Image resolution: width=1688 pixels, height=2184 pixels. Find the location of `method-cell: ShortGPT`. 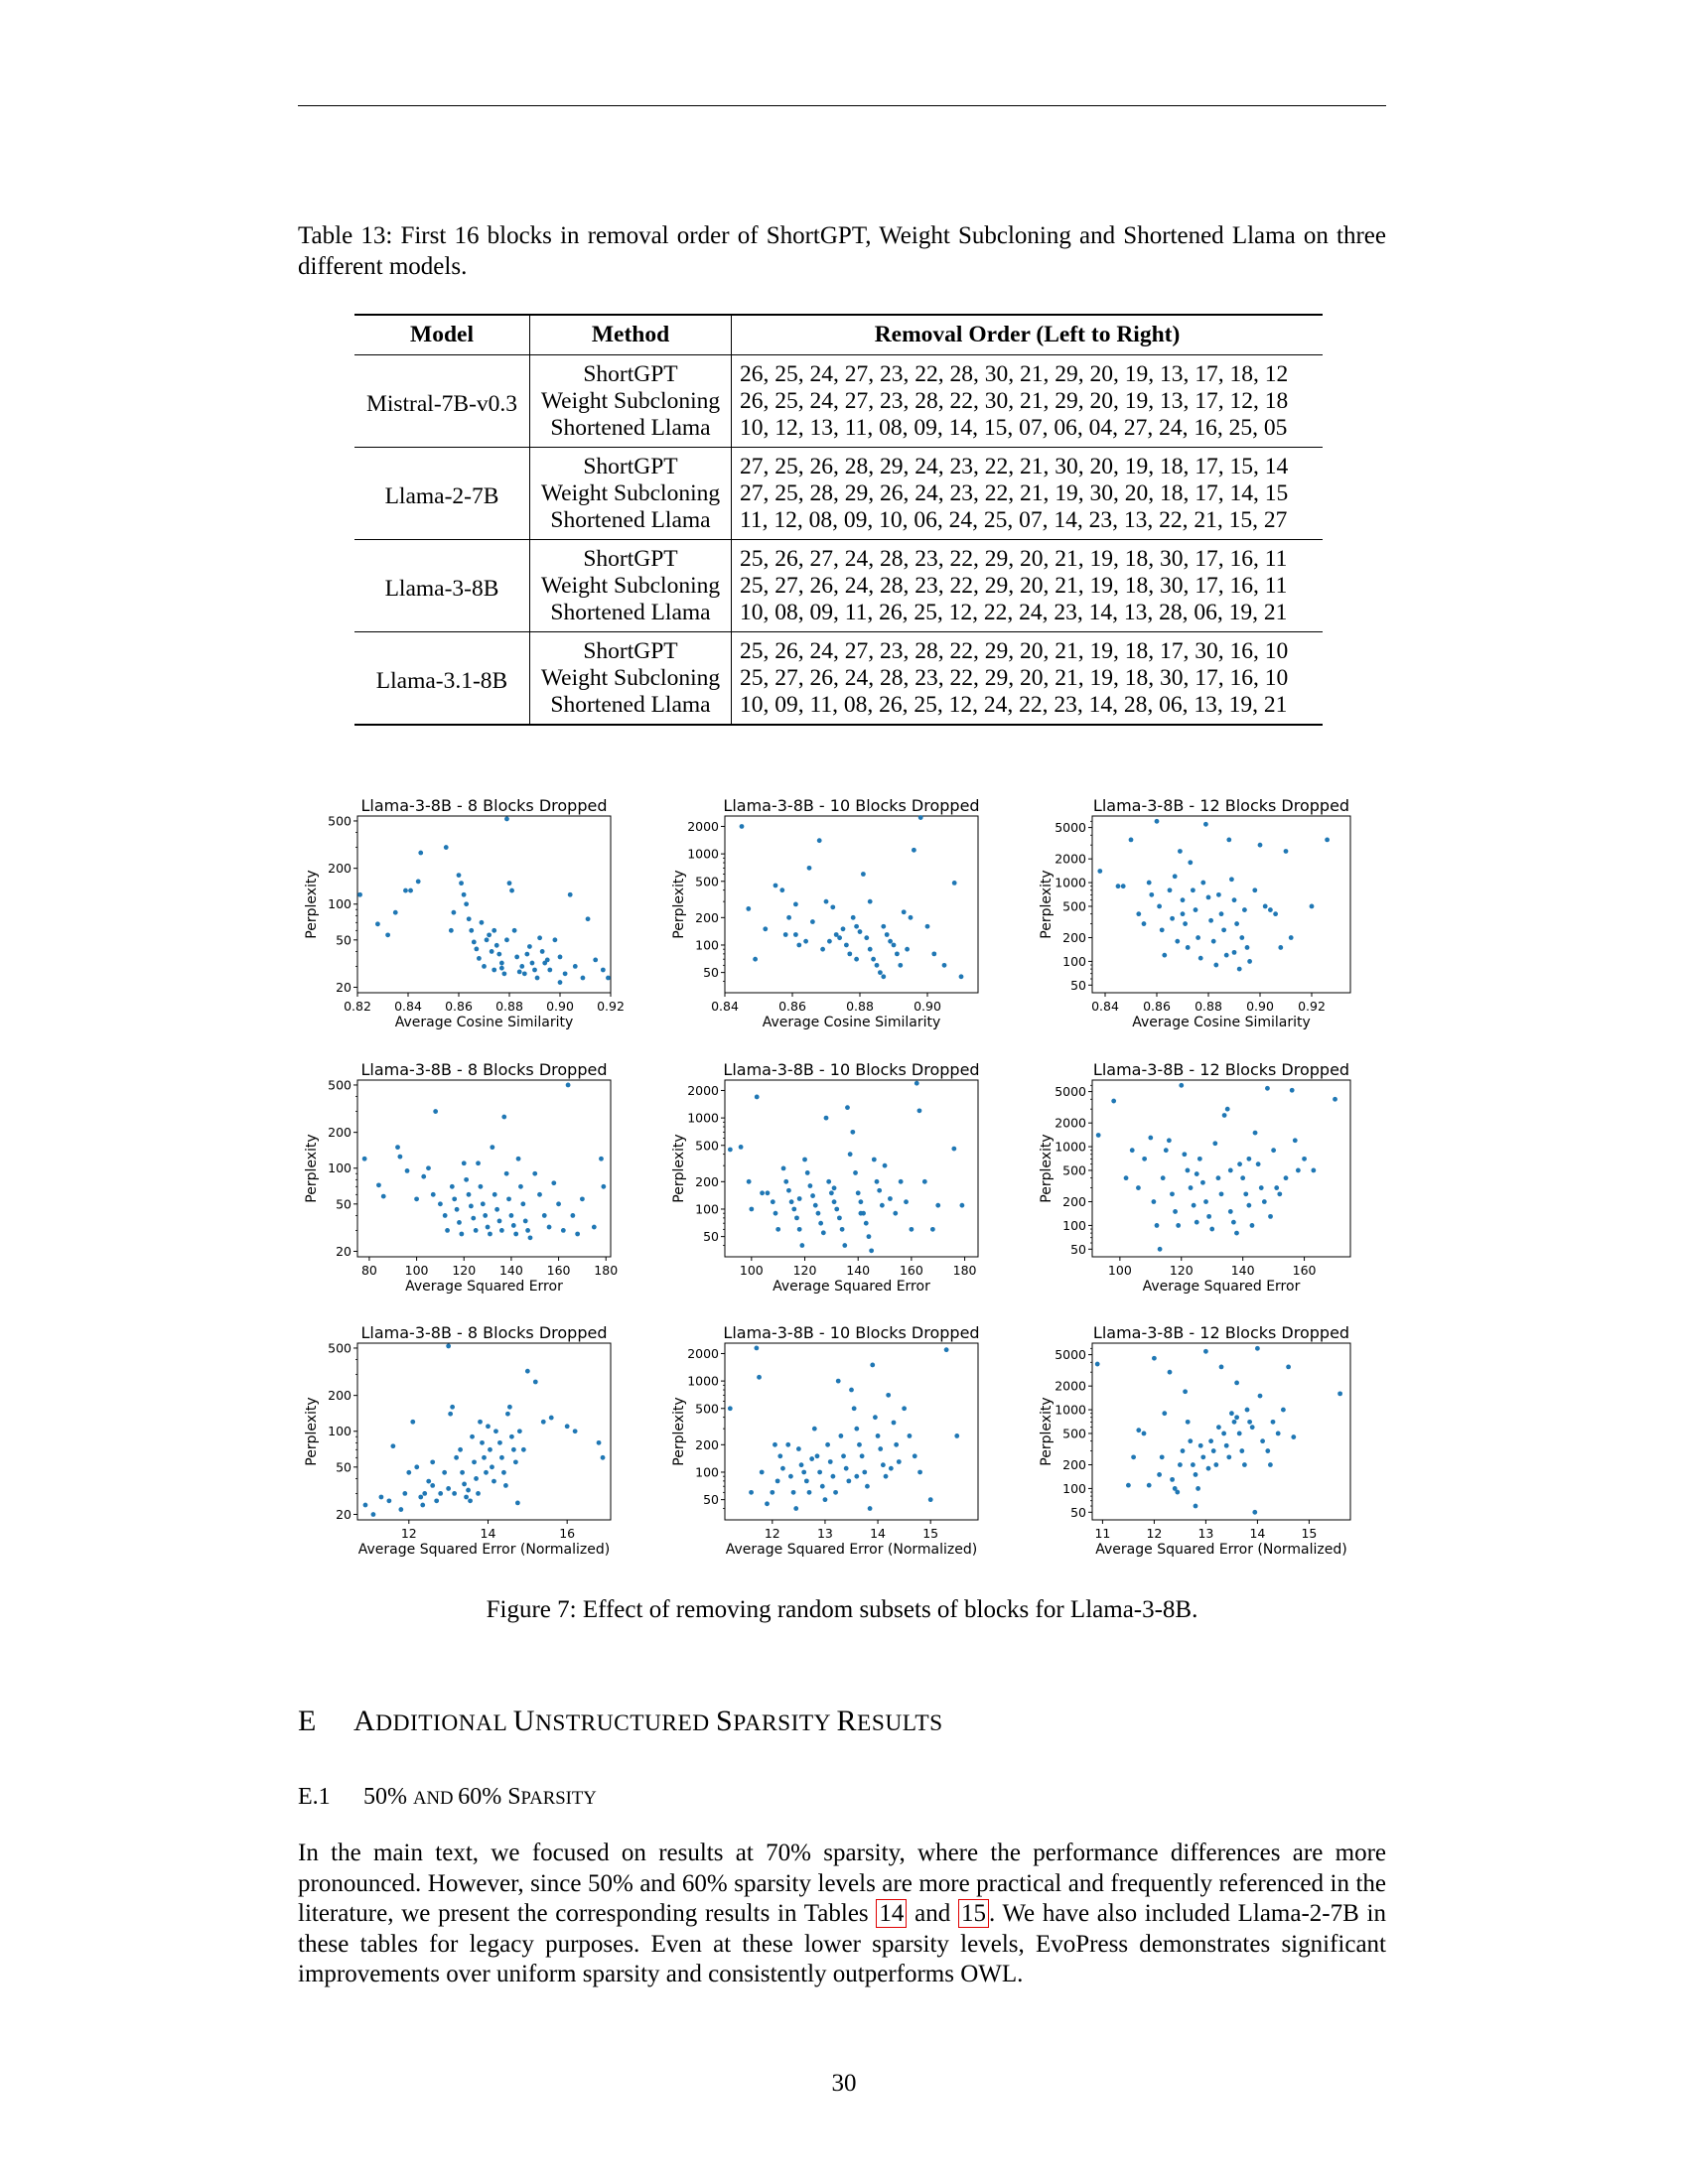

method-cell: ShortGPT is located at coordinates (630, 648).